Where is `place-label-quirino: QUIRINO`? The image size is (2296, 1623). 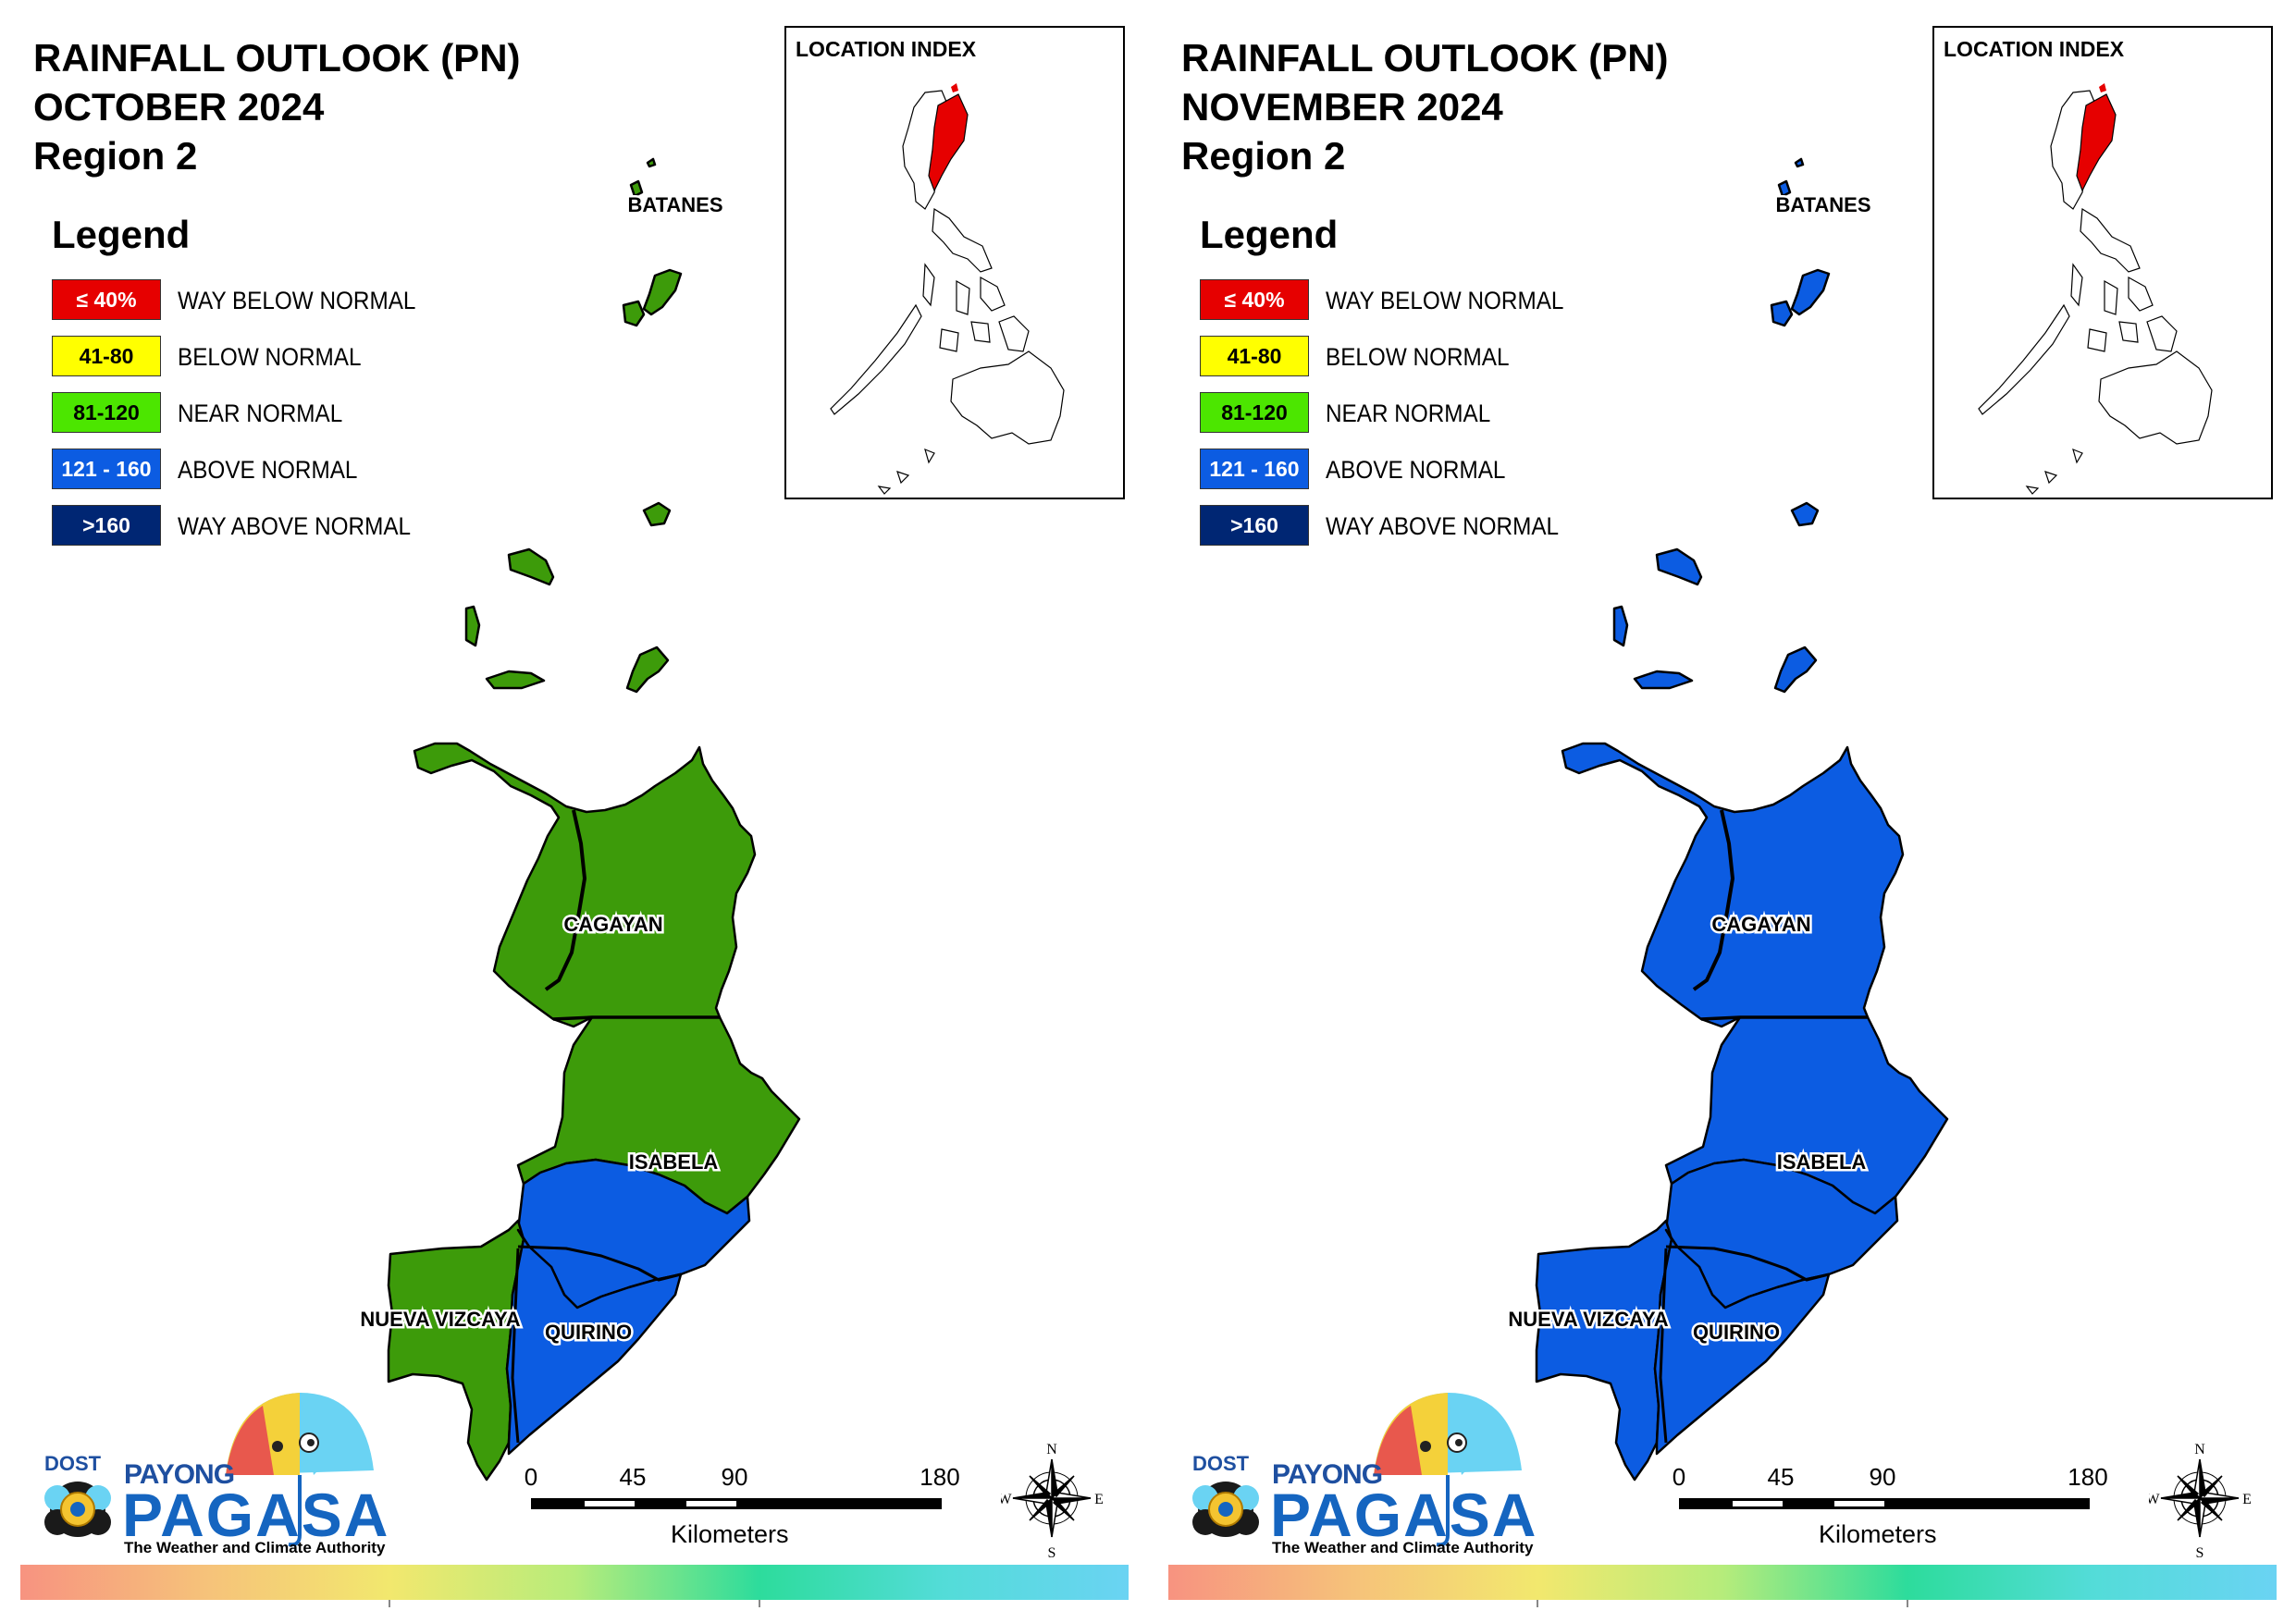
place-label-quirino: QUIRINO is located at coordinates (1736, 1332).